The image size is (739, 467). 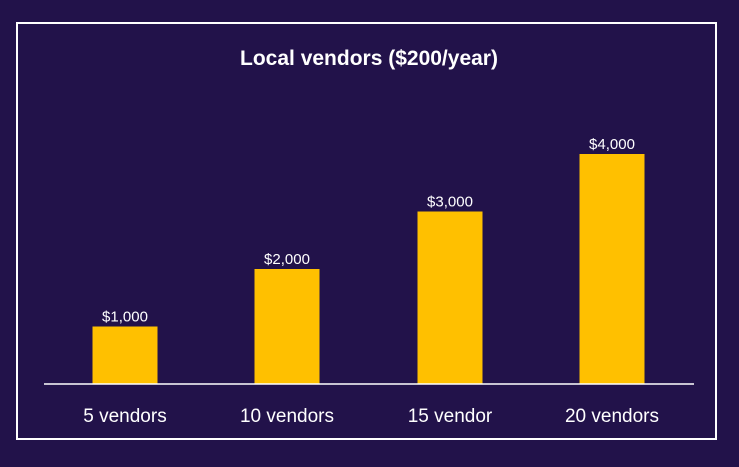 I want to click on category-label-3: 15 vendor, so click(x=450, y=416).